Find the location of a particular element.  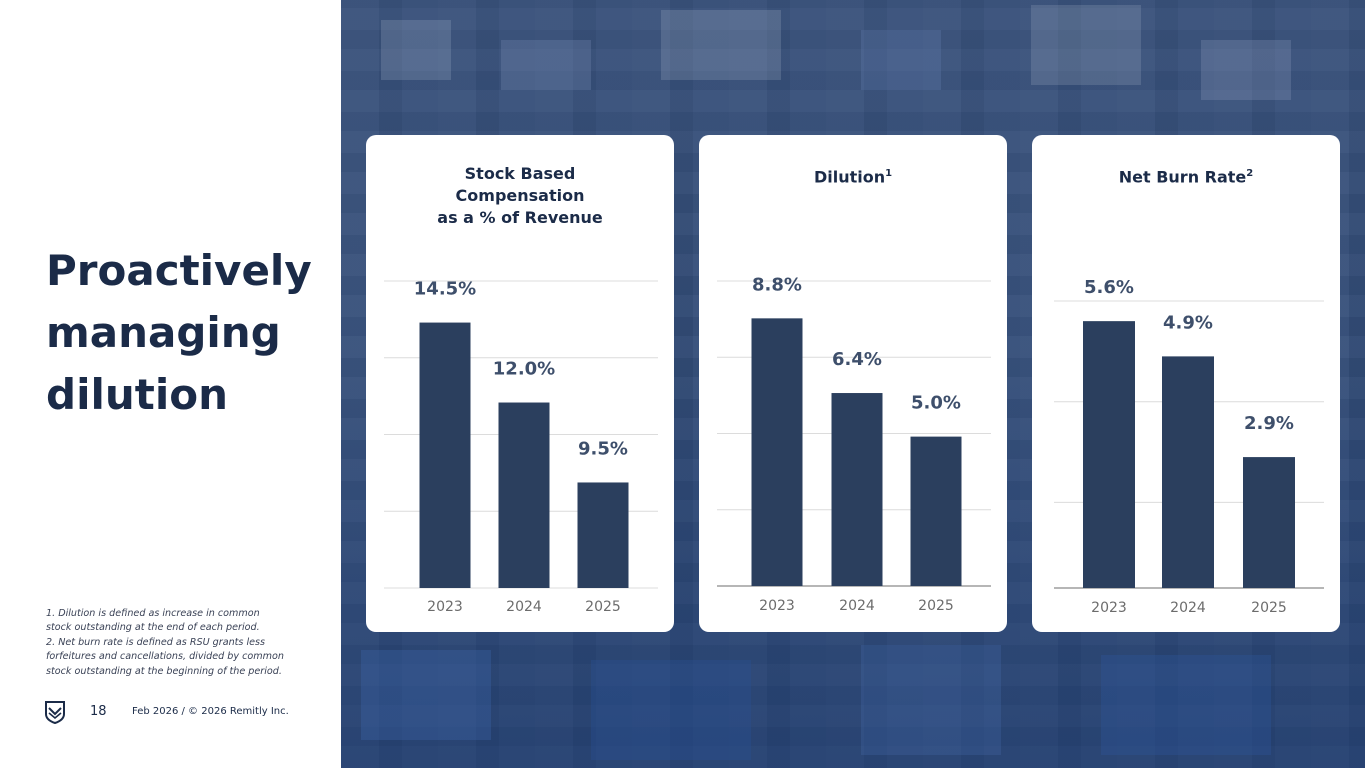

chart-title-text: Dilution is located at coordinates (849, 177).